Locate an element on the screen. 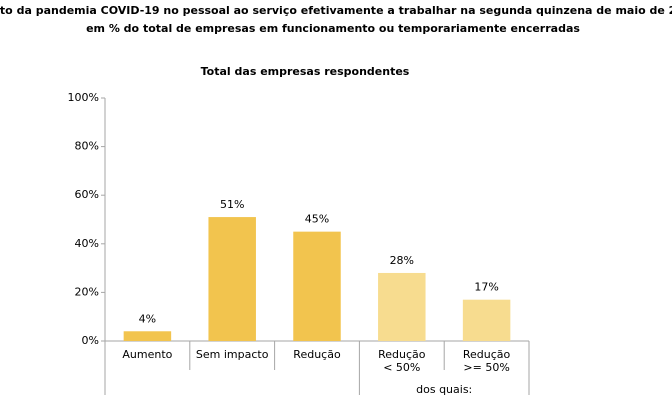 The height and width of the screenshot is (406, 672). data-label: 17% is located at coordinates (486, 287).